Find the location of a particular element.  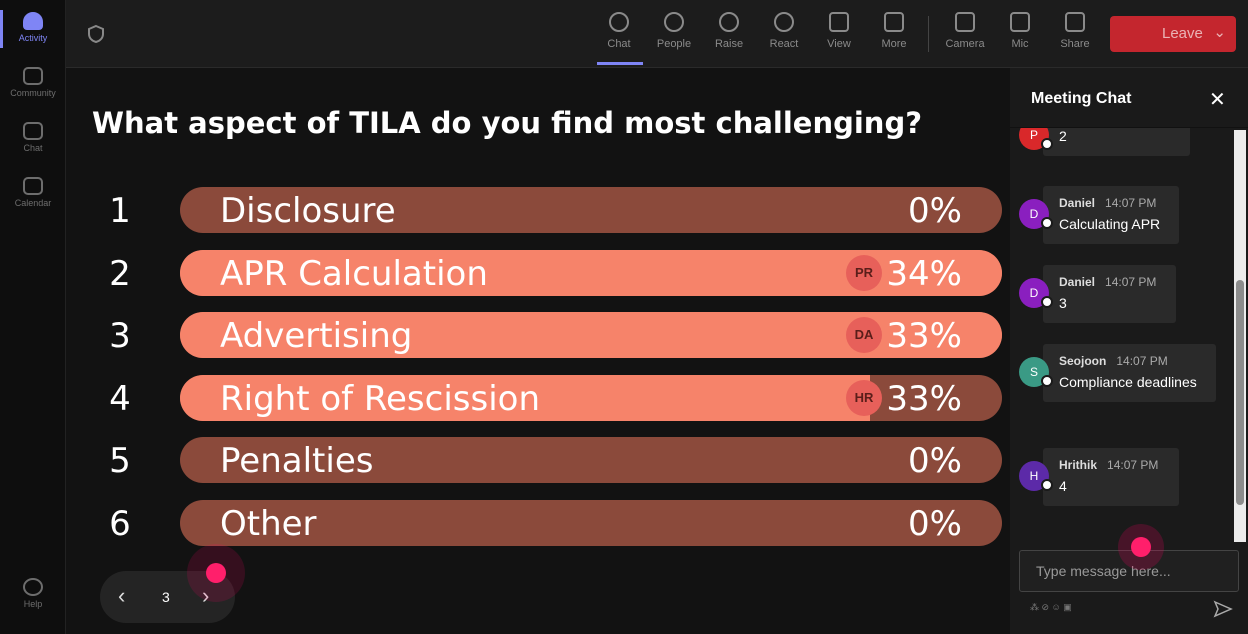

message-header: Daniel 14:07 PM is located at coordinates (1109, 282).